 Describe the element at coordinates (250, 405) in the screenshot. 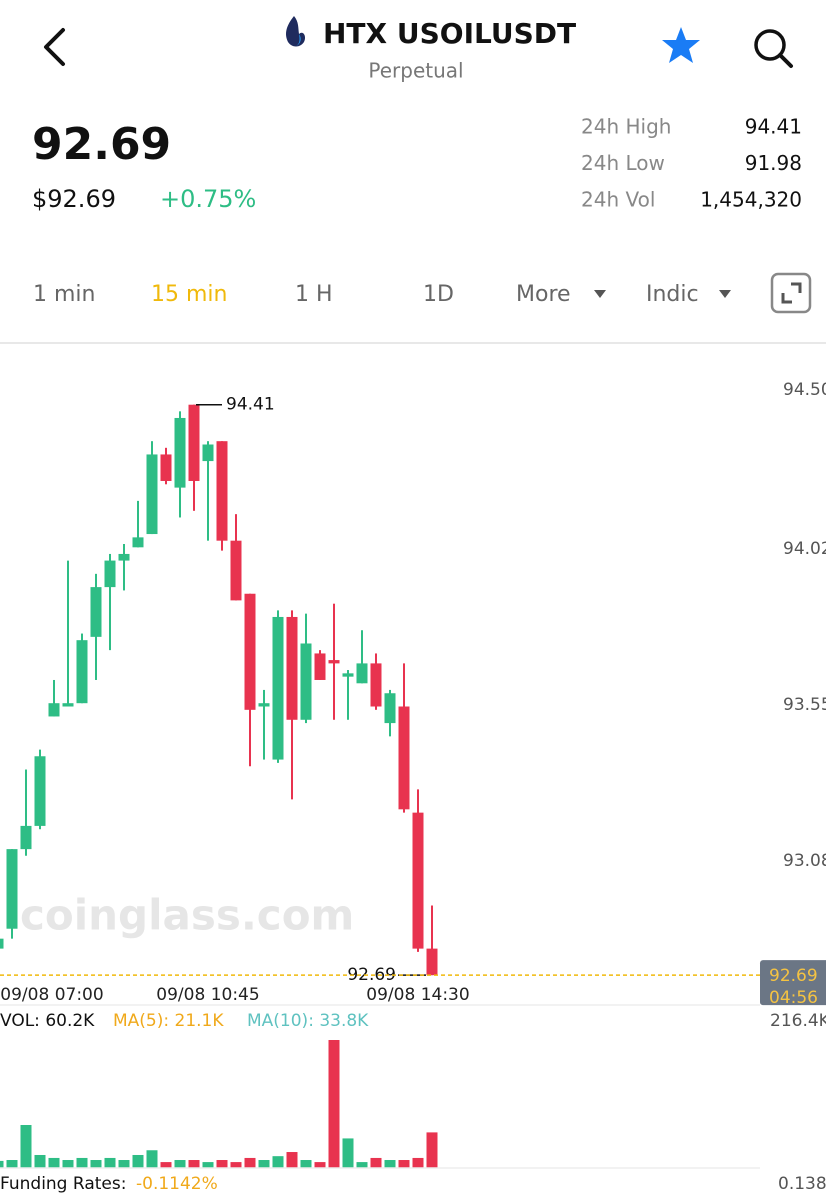

I see `annotation-label: 94.41` at that location.